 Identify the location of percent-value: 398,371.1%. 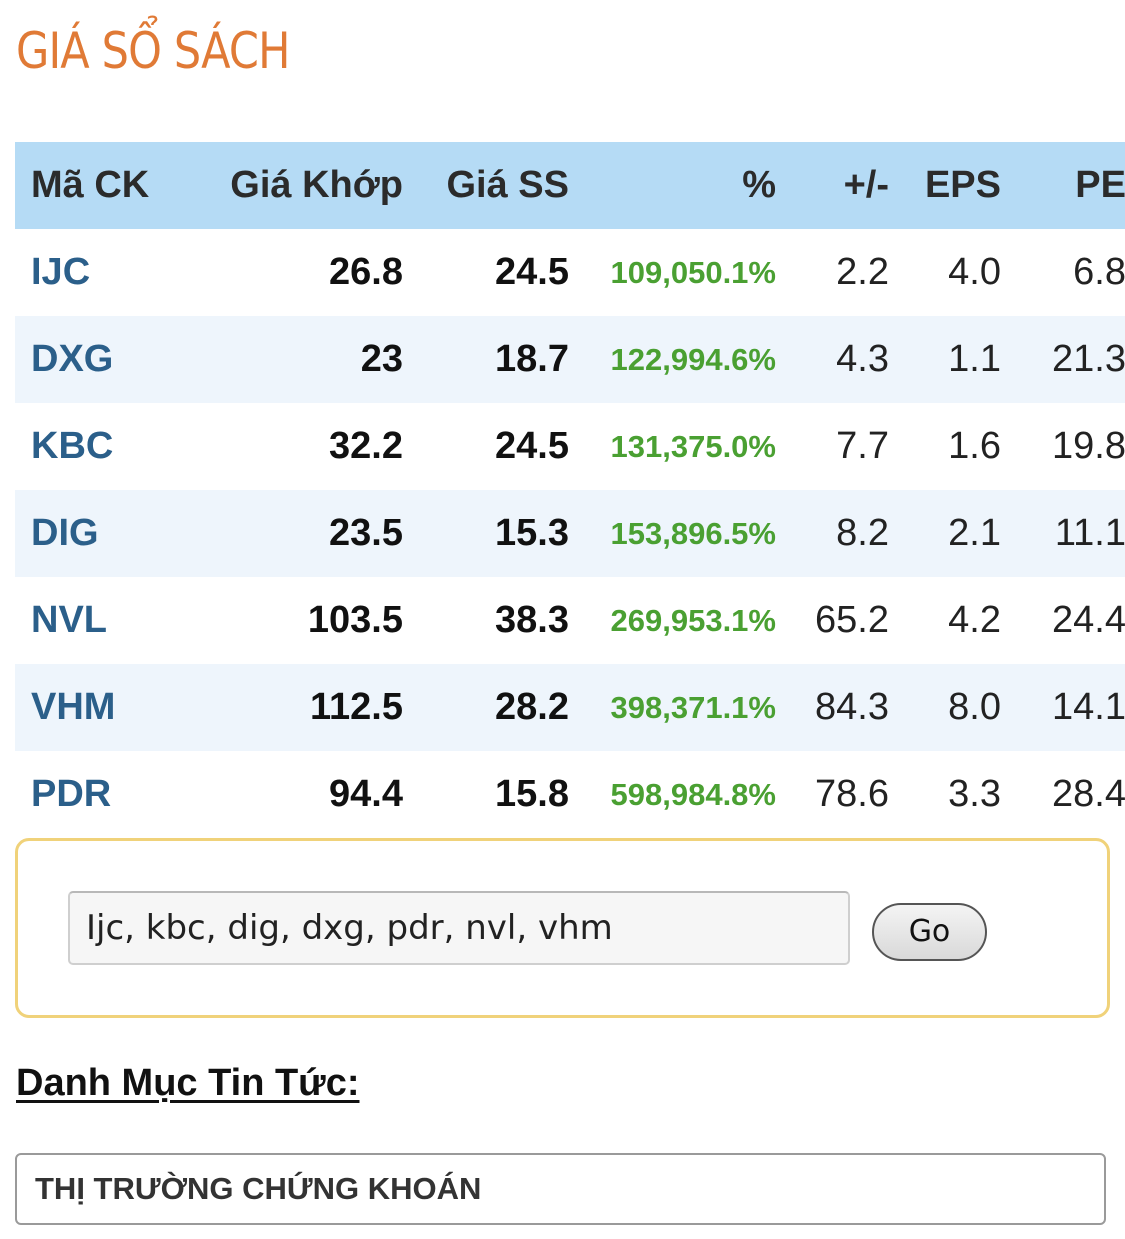
(672, 707).